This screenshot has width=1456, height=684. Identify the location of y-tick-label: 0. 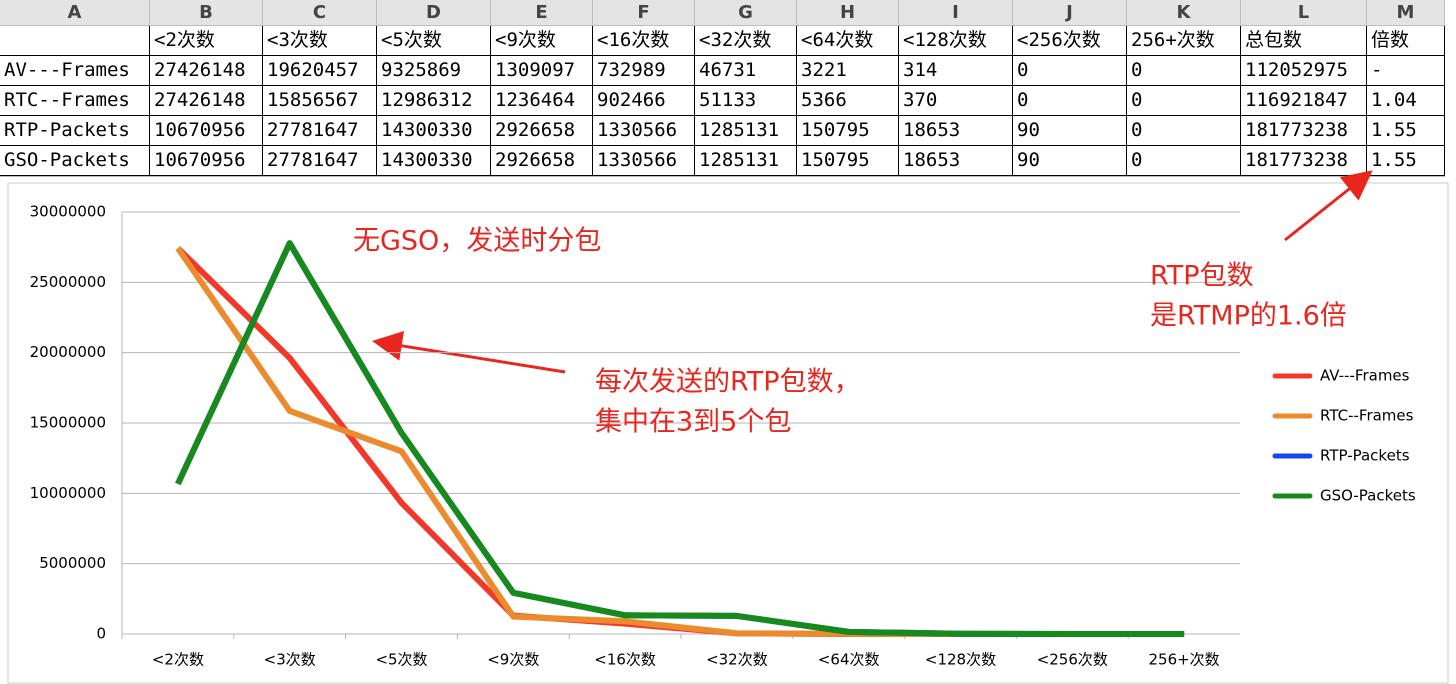
(101, 634).